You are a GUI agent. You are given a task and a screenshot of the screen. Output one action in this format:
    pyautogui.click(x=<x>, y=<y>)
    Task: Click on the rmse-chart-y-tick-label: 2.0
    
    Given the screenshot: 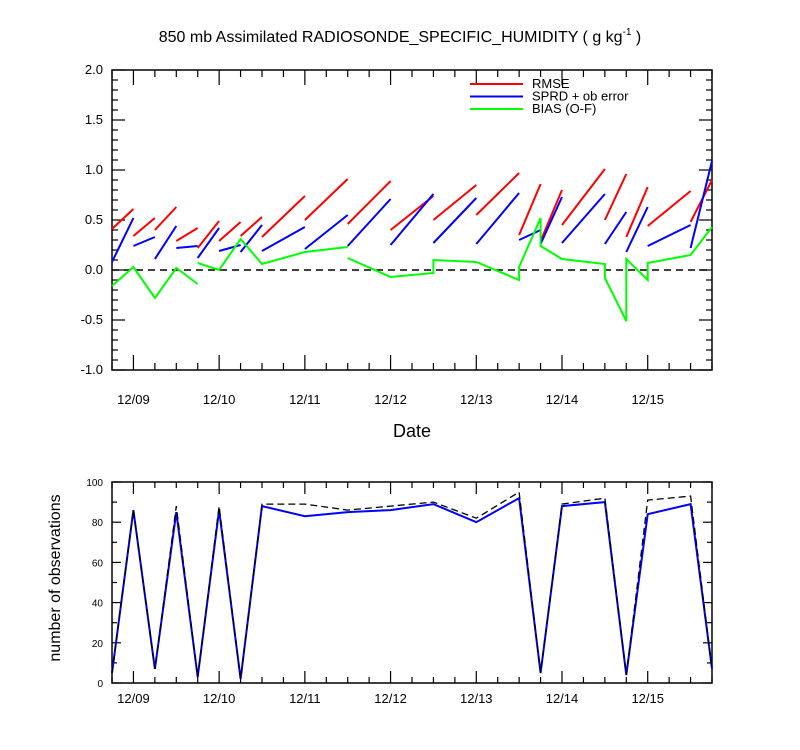 What is the action you would take?
    pyautogui.click(x=94, y=69)
    